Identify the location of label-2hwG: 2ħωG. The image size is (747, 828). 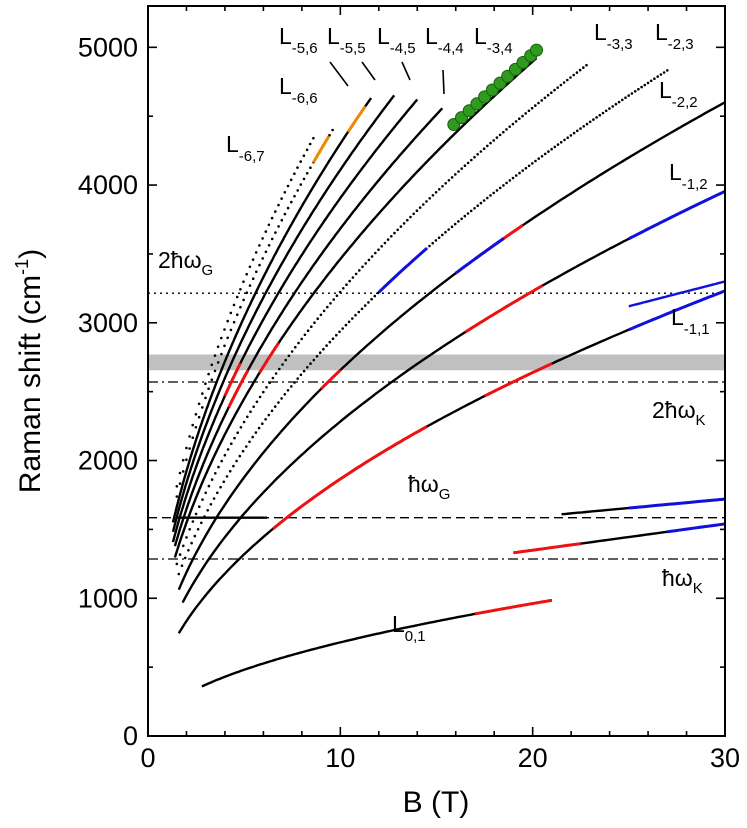
(185, 263).